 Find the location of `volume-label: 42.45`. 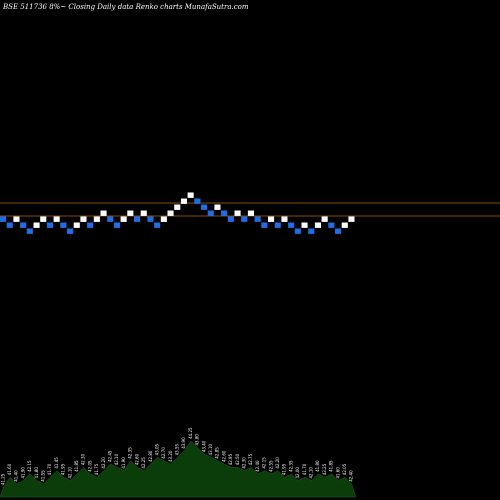

volume-label: 42.45 is located at coordinates (110, 456).